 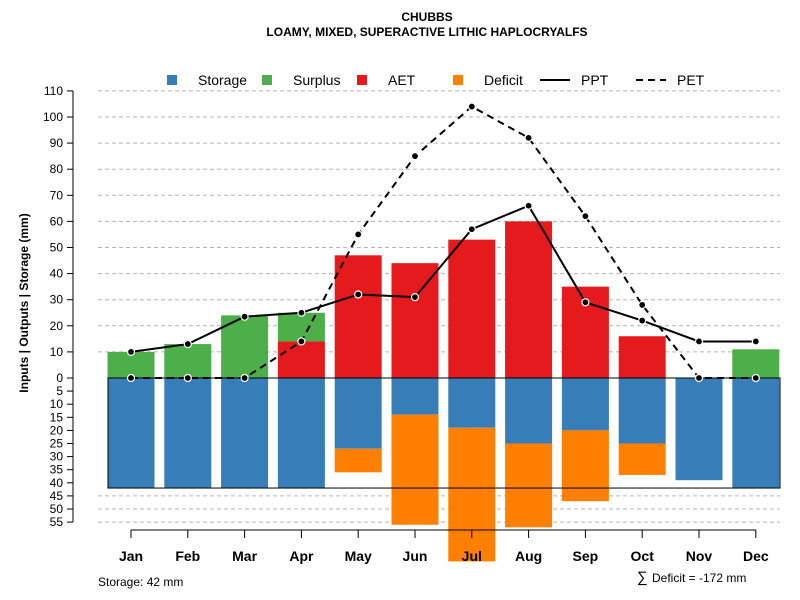 What do you see at coordinates (301, 556) in the screenshot?
I see `x-tick-label-apr: Apr` at bounding box center [301, 556].